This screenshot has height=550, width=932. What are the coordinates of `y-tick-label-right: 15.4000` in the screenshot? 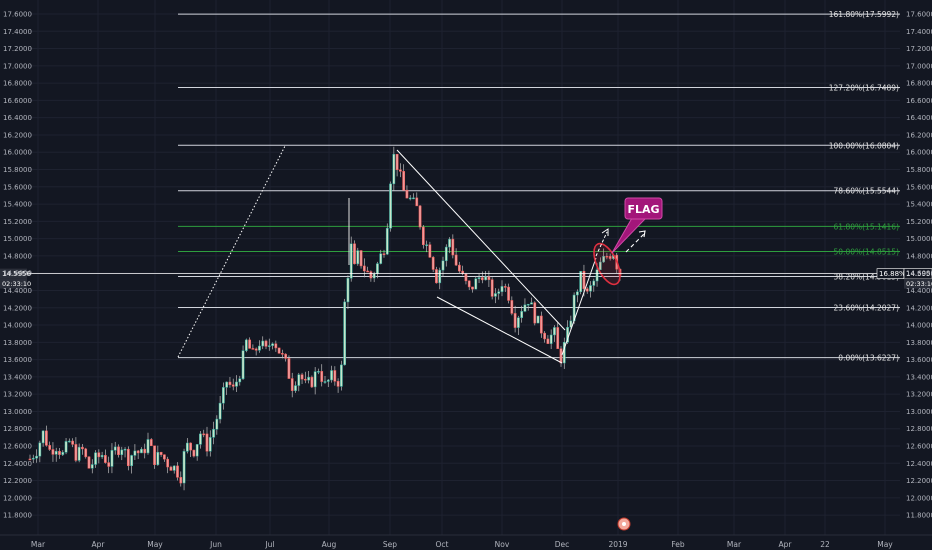 It's located at (919, 205).